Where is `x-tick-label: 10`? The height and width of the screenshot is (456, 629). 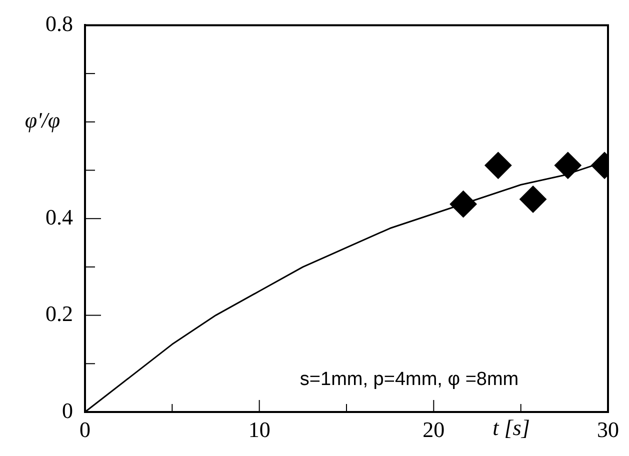 x-tick-label: 10 is located at coordinates (259, 429).